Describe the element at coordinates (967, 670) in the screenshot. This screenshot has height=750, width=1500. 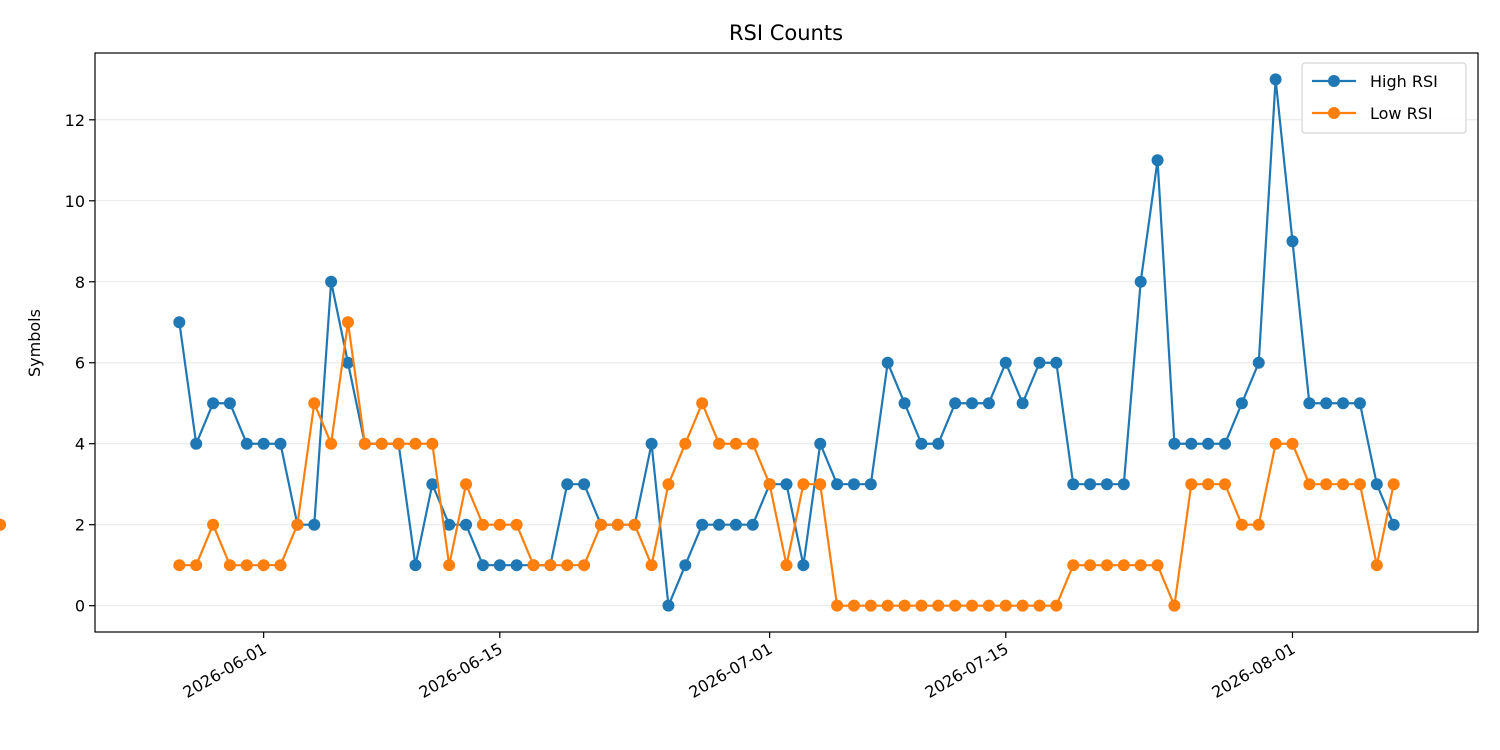
I see `x-tick-label: 2026-07-15` at that location.